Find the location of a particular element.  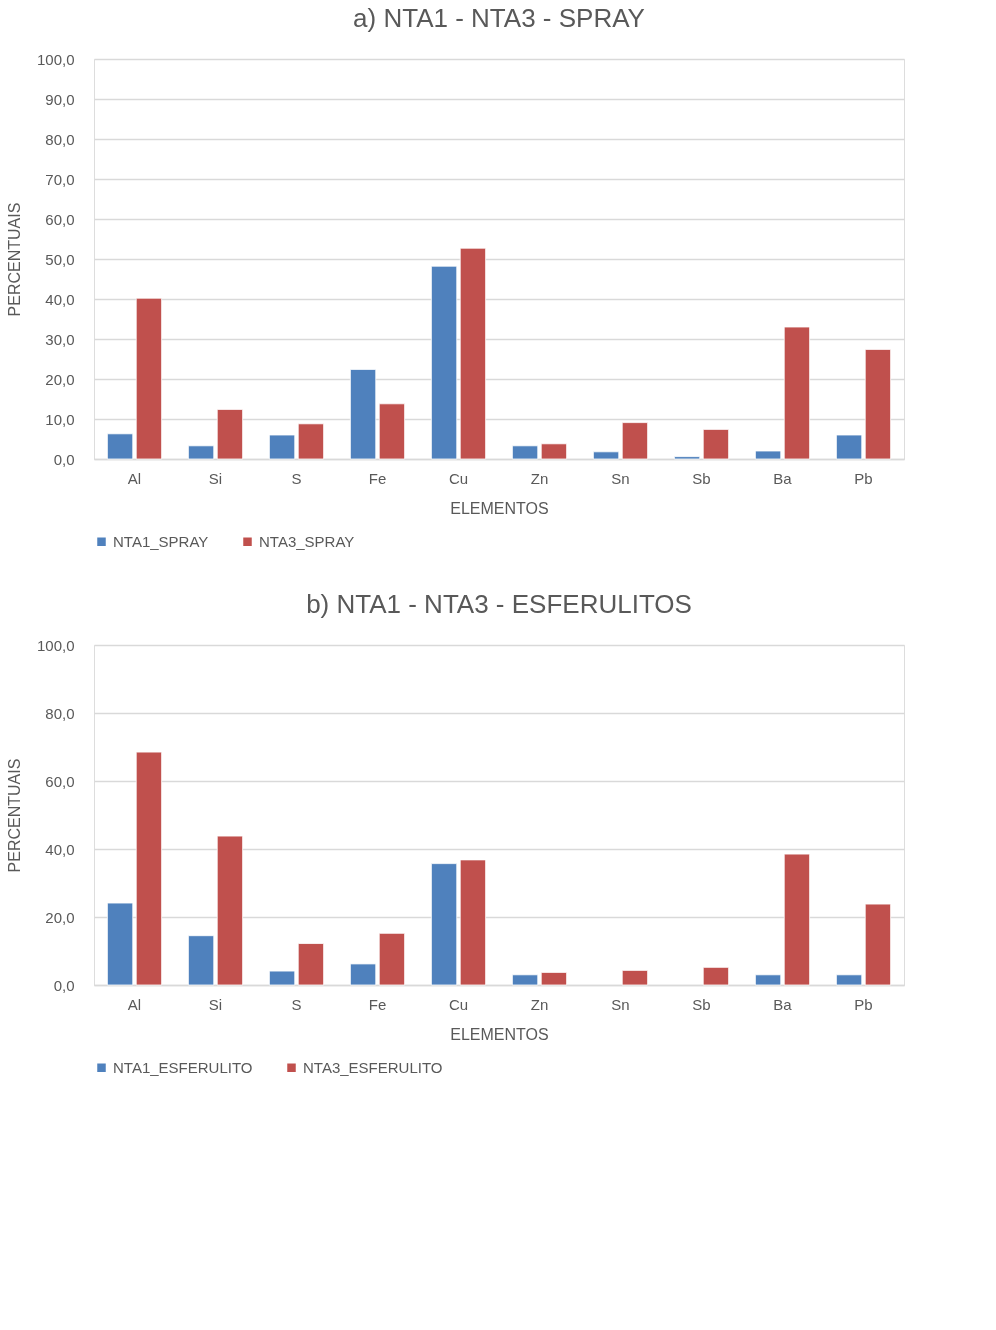

chart-title: a) NTA1 - NTA3 - SPRAY is located at coordinates (499, 18).